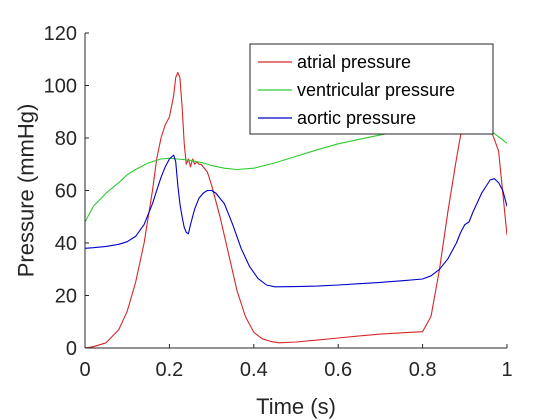 This screenshot has width=560, height=420. What do you see at coordinates (60, 87) in the screenshot?
I see `y-tick-label: 100` at bounding box center [60, 87].